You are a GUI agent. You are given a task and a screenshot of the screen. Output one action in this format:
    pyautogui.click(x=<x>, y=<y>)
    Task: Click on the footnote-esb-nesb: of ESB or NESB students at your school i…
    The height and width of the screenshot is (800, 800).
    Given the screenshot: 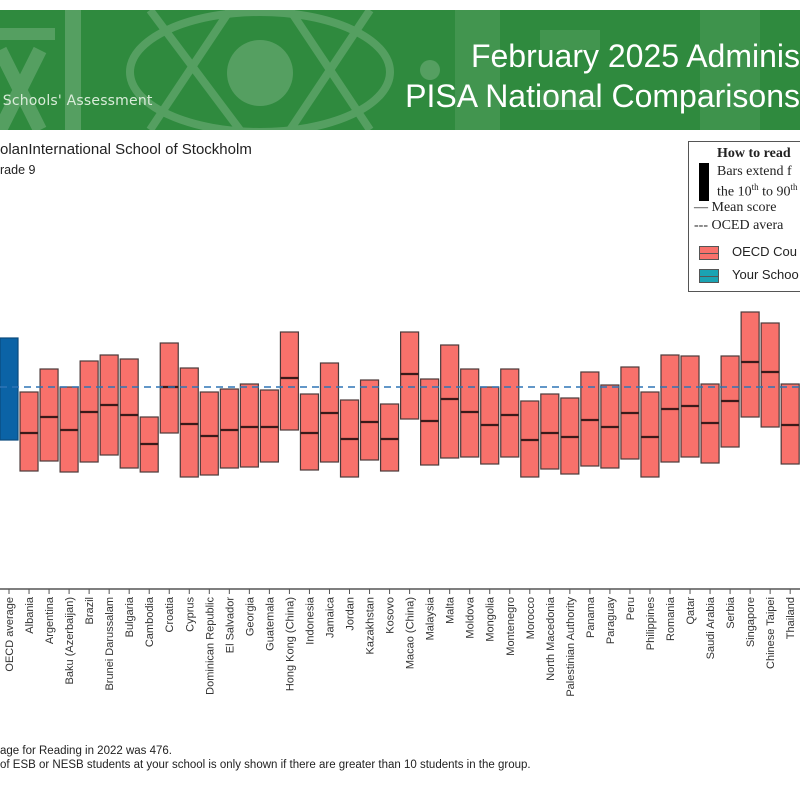 What is the action you would take?
    pyautogui.click(x=265, y=765)
    